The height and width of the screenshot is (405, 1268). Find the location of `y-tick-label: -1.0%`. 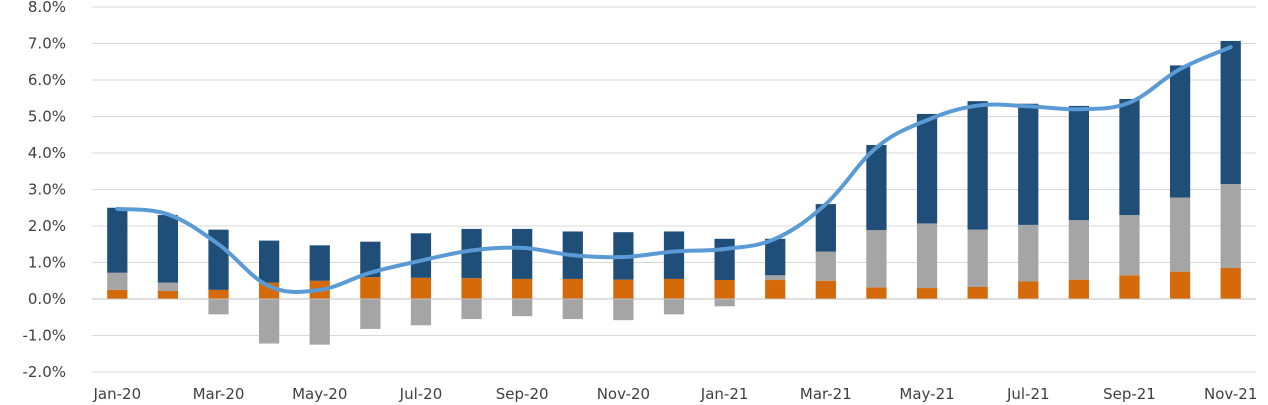

y-tick-label: -1.0% is located at coordinates (44, 336).